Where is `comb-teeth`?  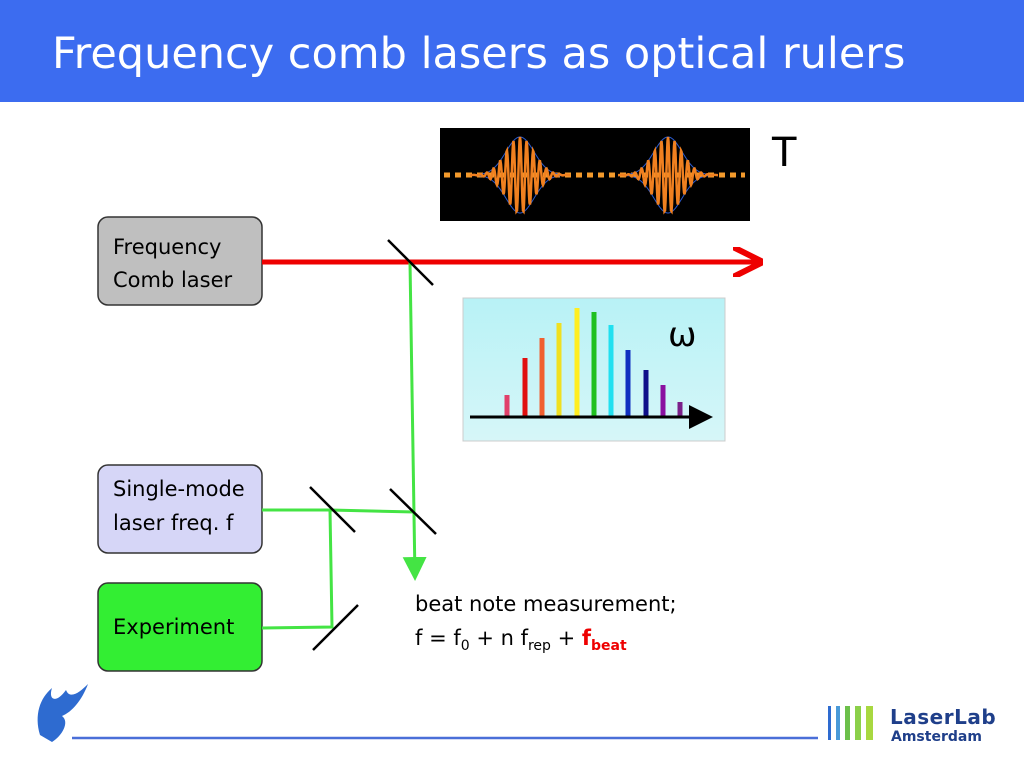 comb-teeth is located at coordinates (593, 362).